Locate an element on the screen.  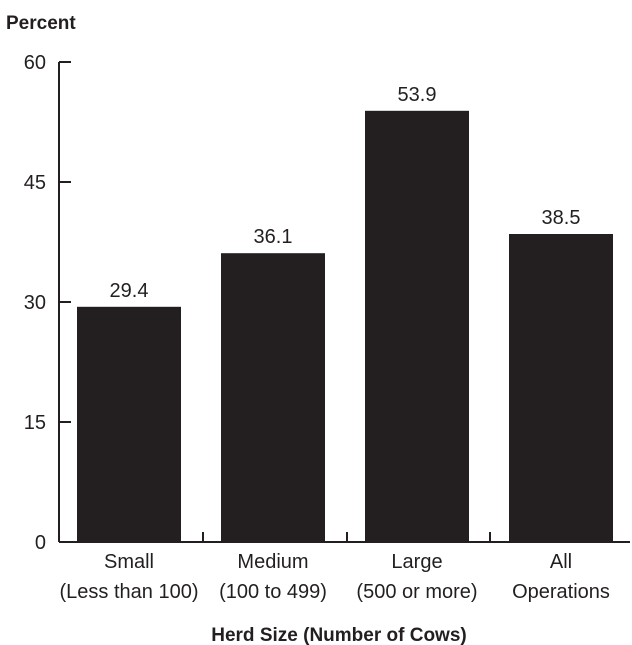
y-tick-label: 15 is located at coordinates (35, 423).